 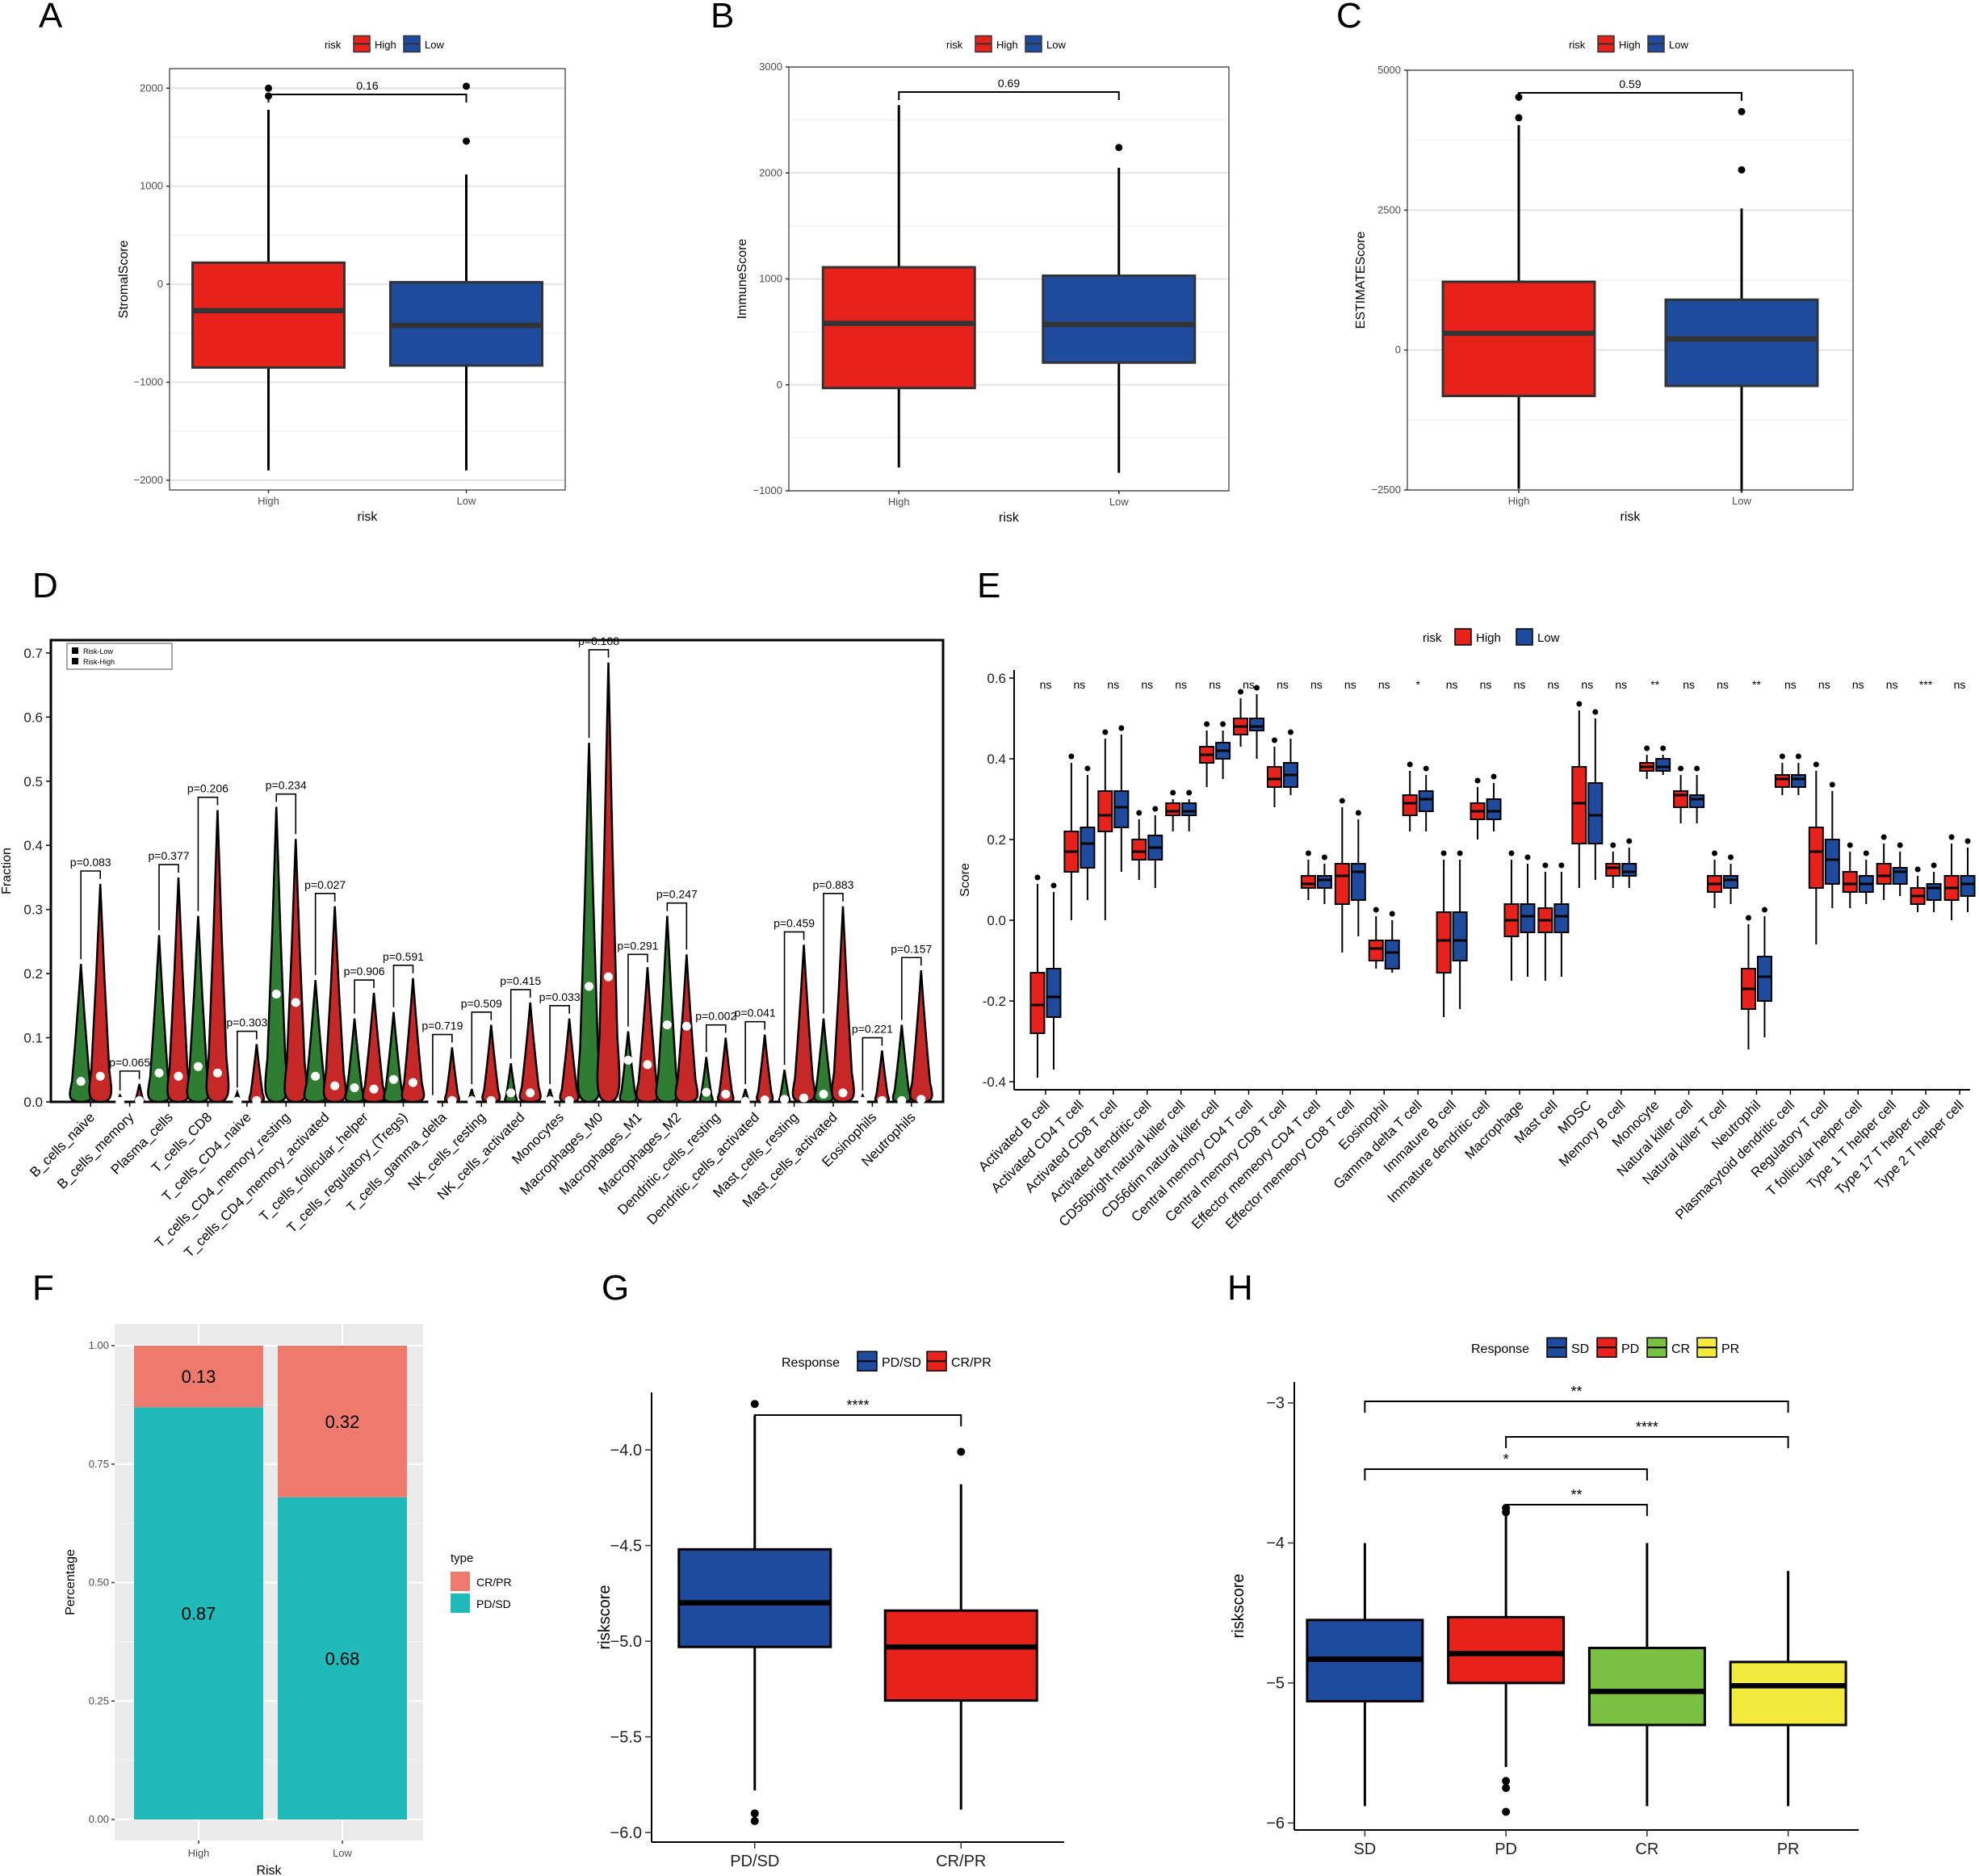 What do you see at coordinates (45, 586) in the screenshot?
I see `panel-label-D: D` at bounding box center [45, 586].